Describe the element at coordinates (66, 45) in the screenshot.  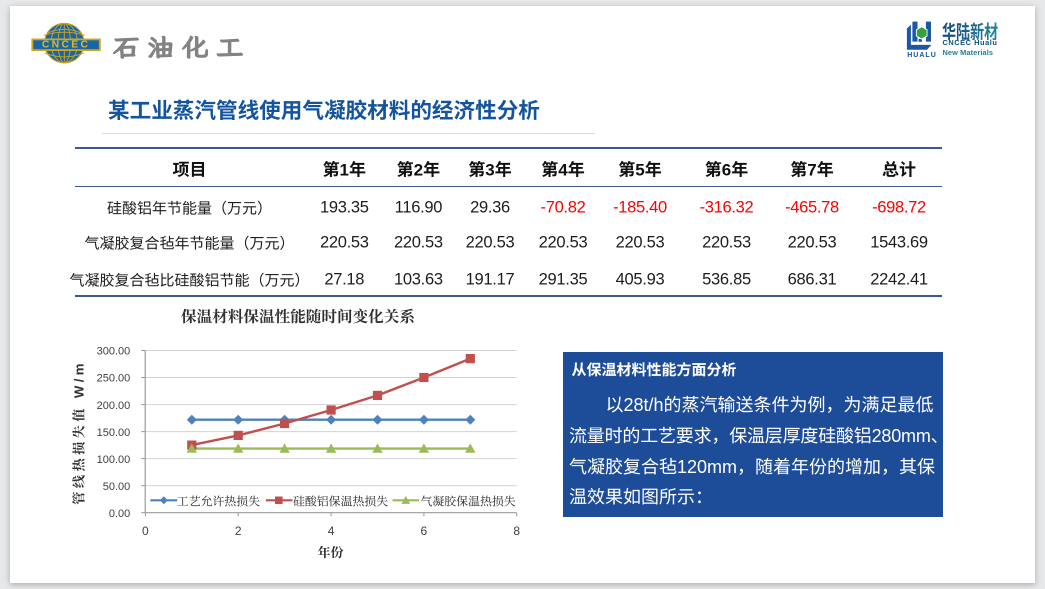
I see `svg-text: CNCEC` at that location.